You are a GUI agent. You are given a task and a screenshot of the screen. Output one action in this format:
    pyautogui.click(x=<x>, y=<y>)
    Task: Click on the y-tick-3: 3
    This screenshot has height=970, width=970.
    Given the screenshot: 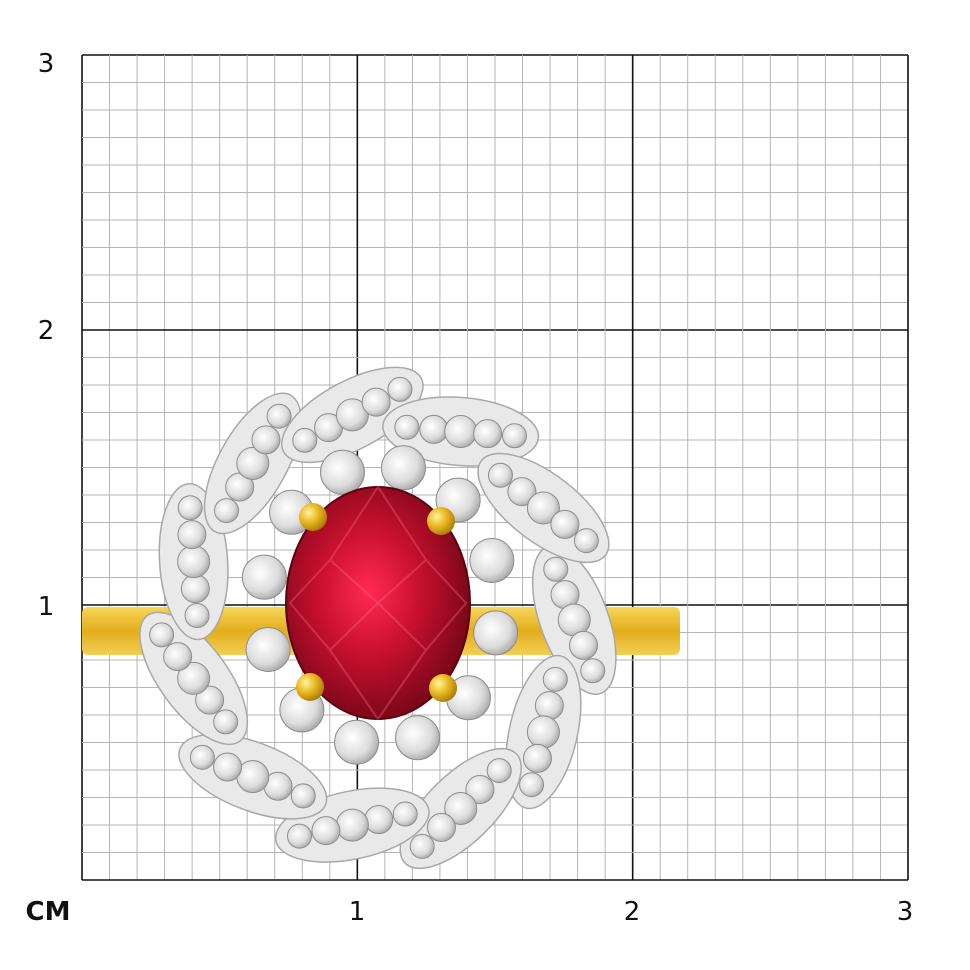 What is the action you would take?
    pyautogui.click(x=46, y=64)
    